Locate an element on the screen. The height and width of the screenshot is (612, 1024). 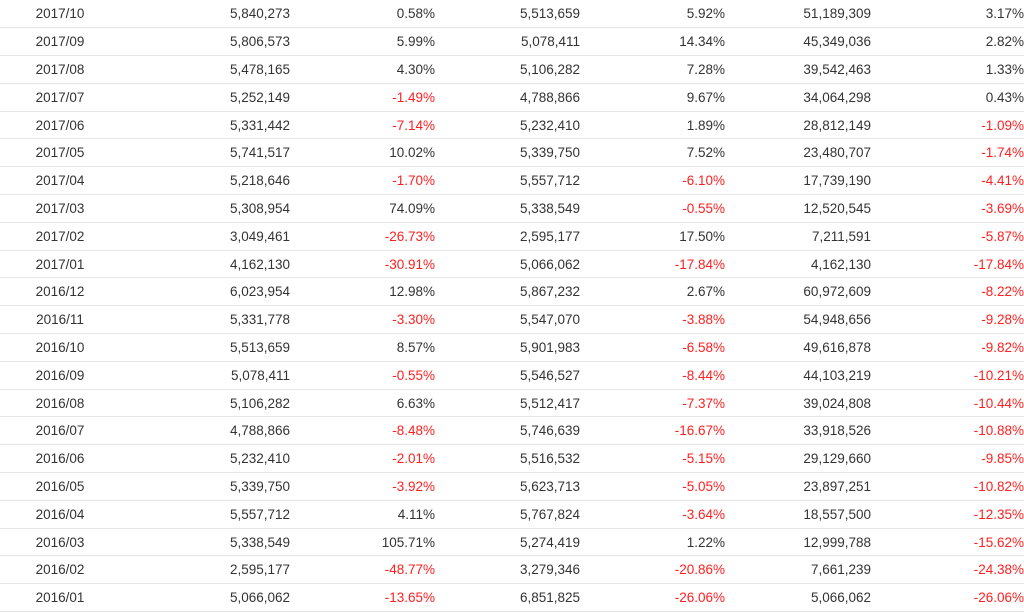
percent-cell: -20.86% is located at coordinates (699, 570).